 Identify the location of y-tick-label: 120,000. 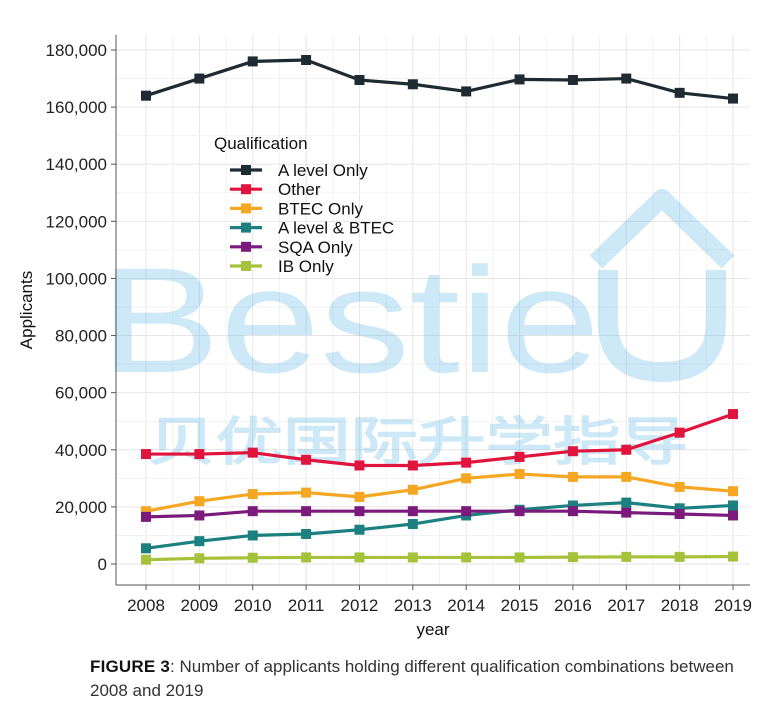
(76, 221).